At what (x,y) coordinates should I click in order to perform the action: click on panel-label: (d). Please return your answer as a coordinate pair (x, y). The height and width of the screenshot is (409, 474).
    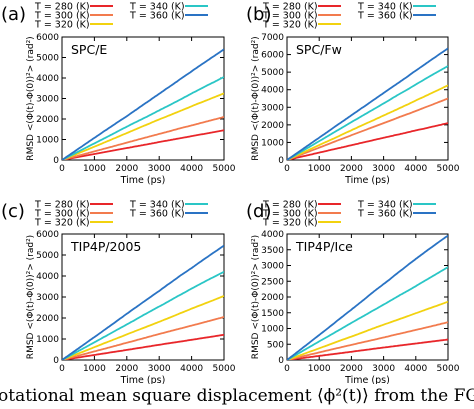
    Looking at the image, I should click on (258, 211).